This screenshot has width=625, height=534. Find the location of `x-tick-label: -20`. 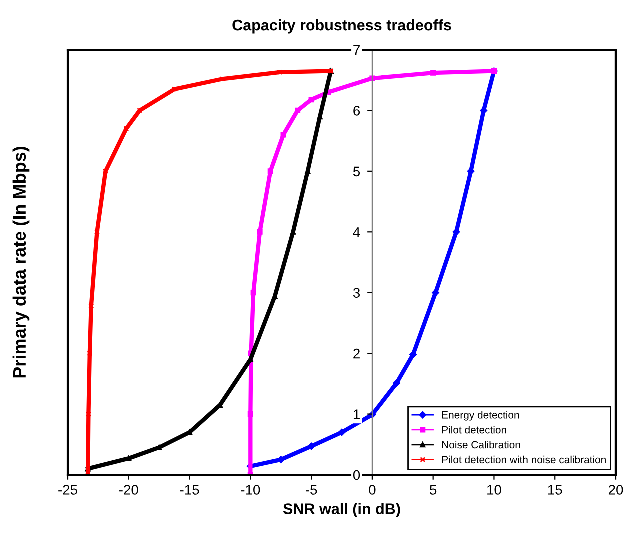

x-tick-label: -20 is located at coordinates (128, 490).